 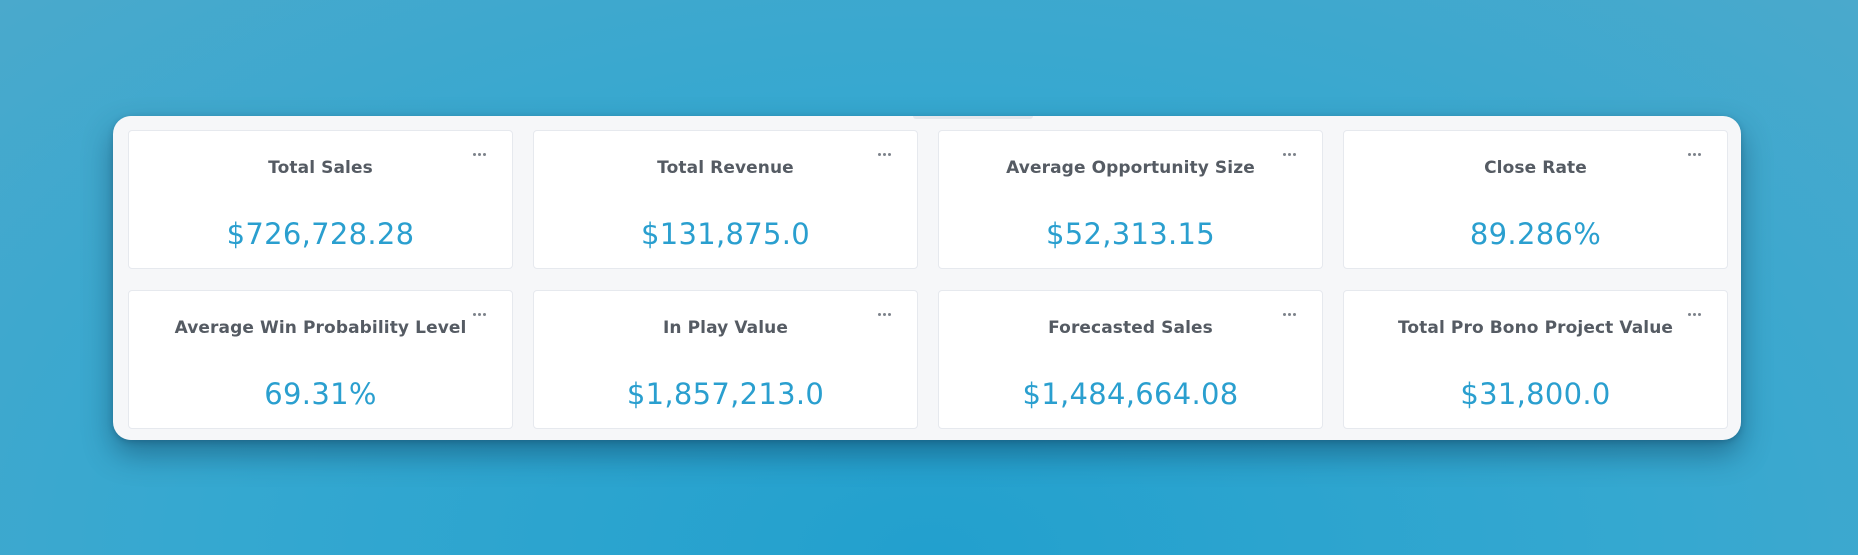 What do you see at coordinates (320, 199) in the screenshot?
I see `kpi-card-total-sales: Total Sales $726,728.28` at bounding box center [320, 199].